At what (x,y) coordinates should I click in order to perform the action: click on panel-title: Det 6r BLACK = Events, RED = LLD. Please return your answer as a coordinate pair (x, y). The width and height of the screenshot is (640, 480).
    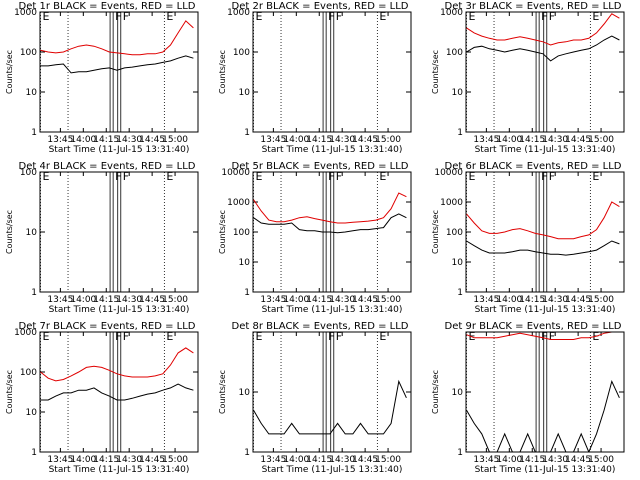
    Looking at the image, I should click on (533, 166).